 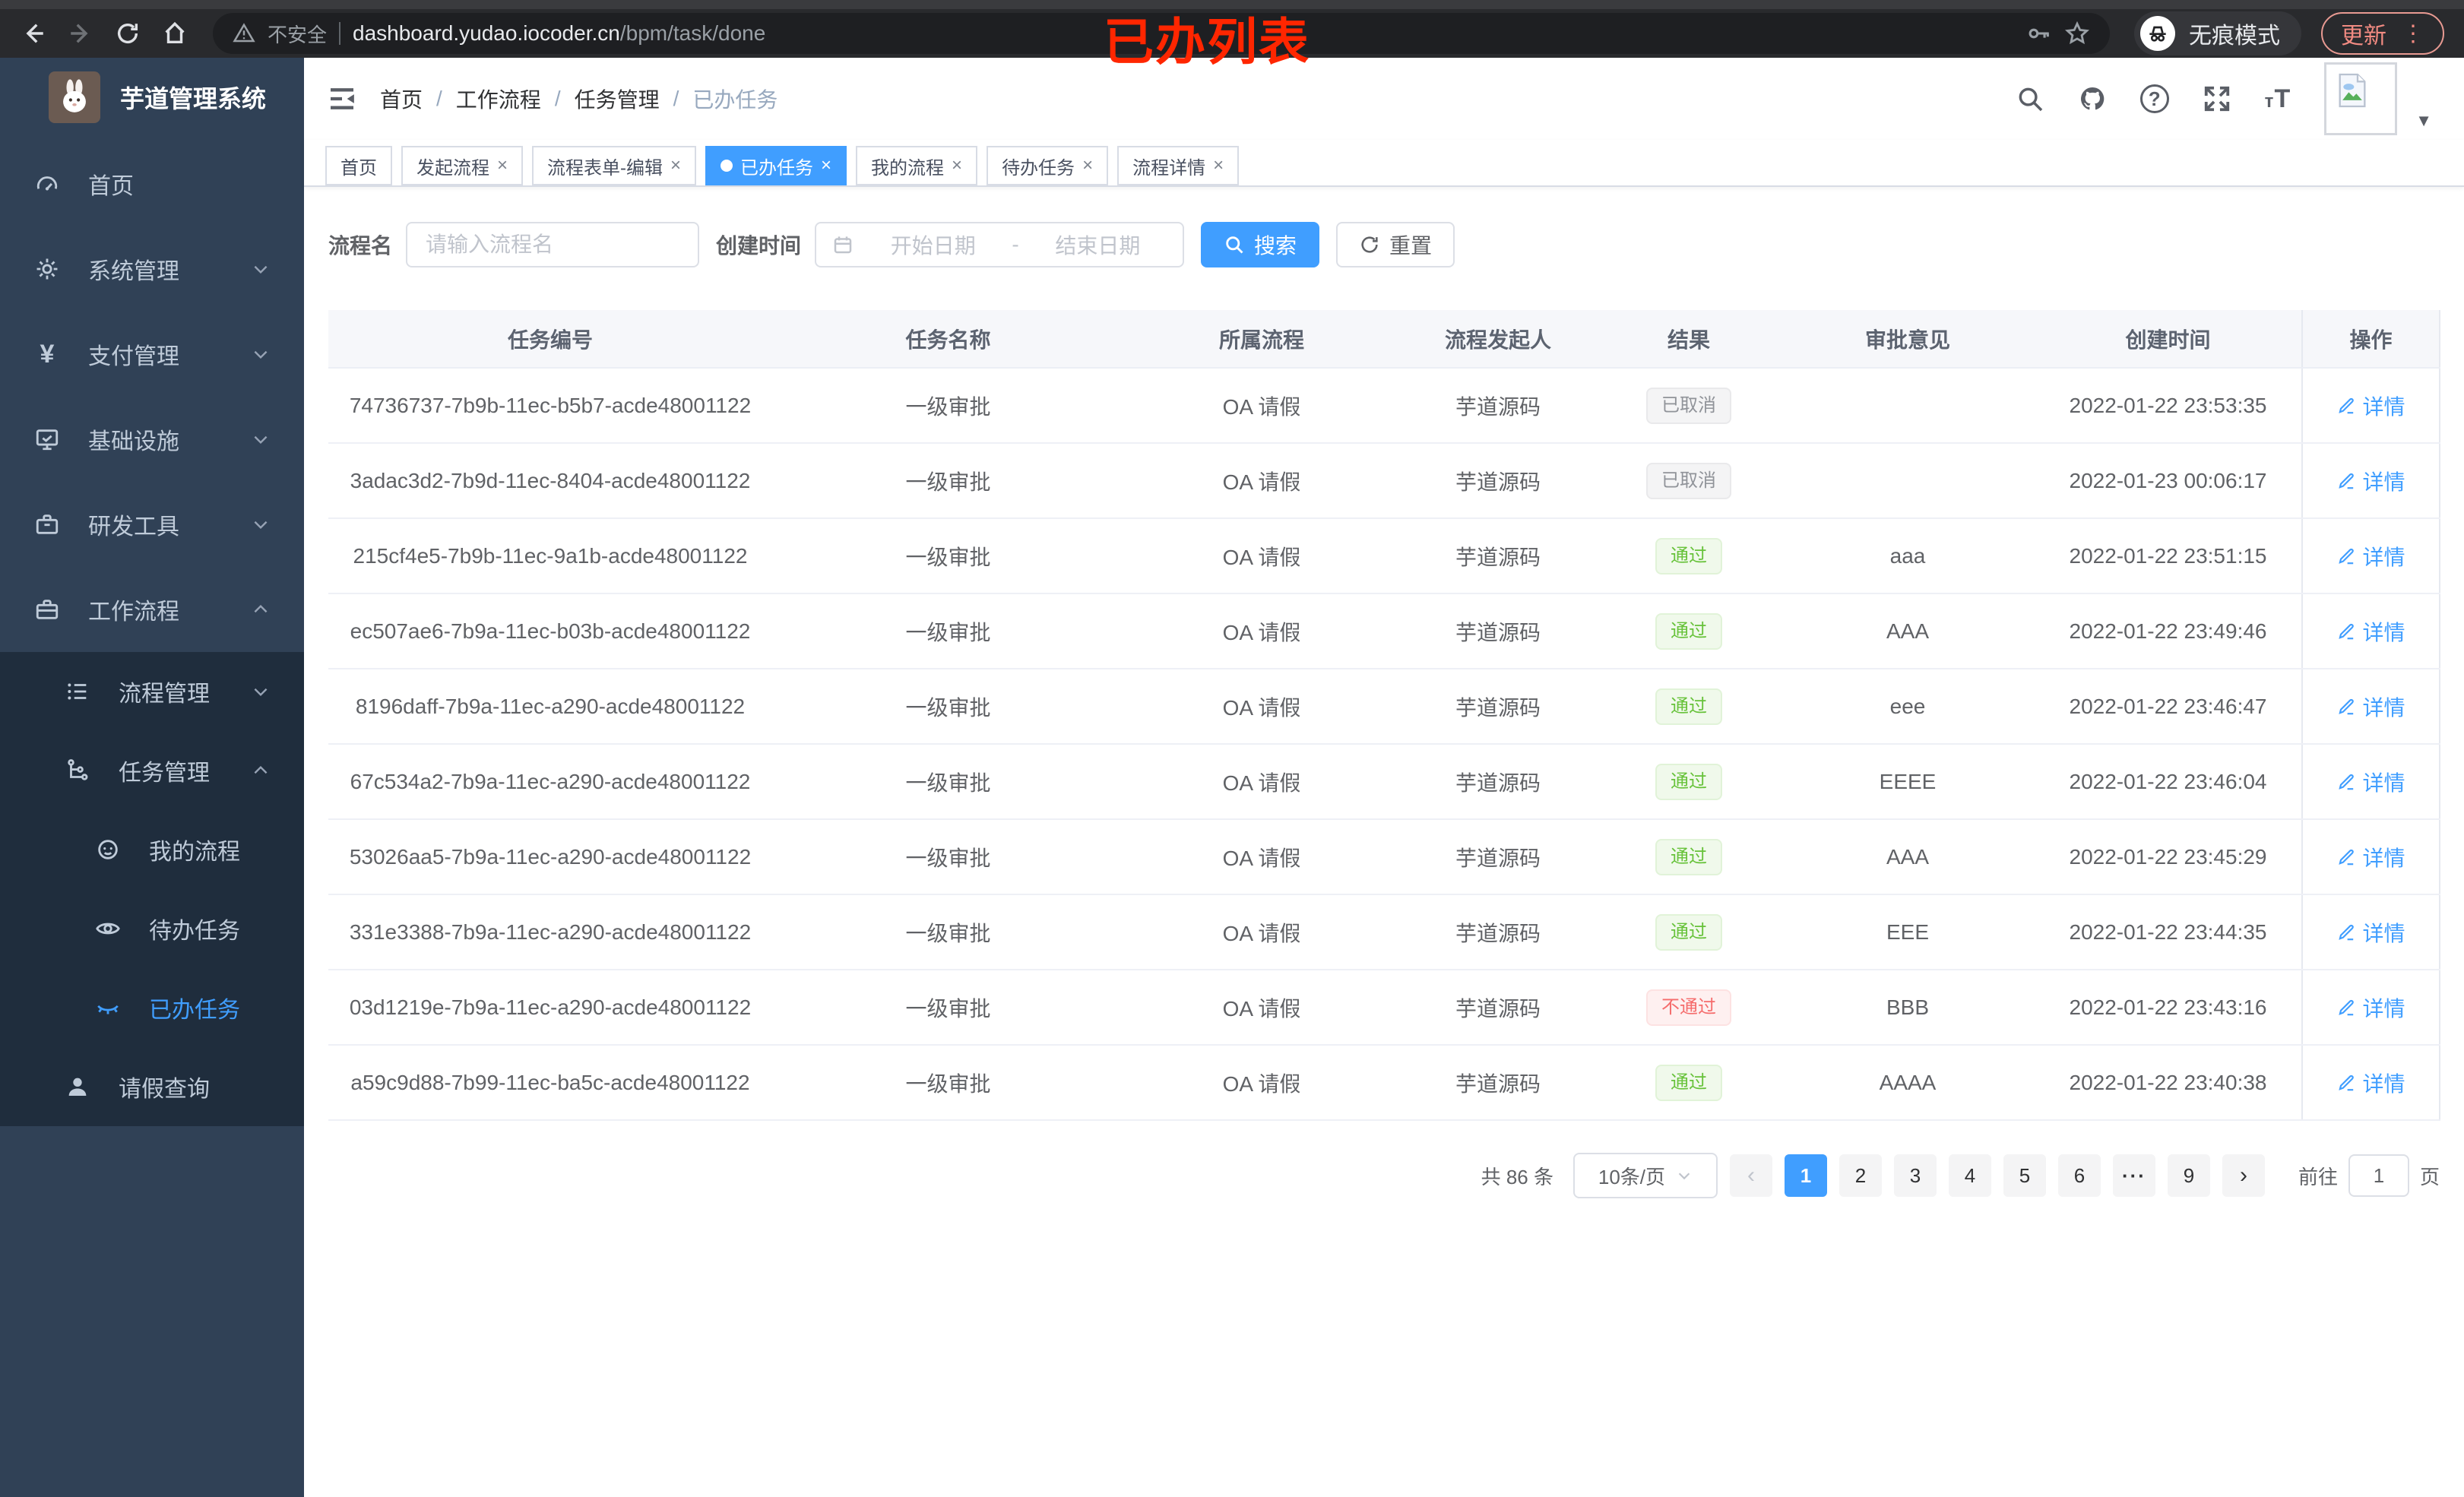 I want to click on browser-update-button: 更新 ⋮, so click(x=2382, y=33).